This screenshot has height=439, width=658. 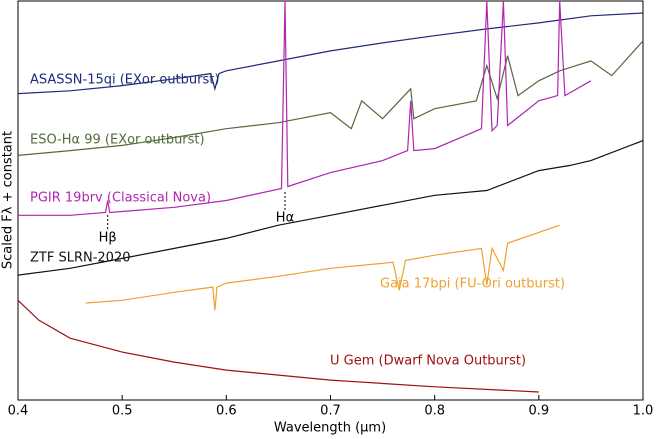 I want to click on annotation-label: Hβ, so click(x=108, y=238).